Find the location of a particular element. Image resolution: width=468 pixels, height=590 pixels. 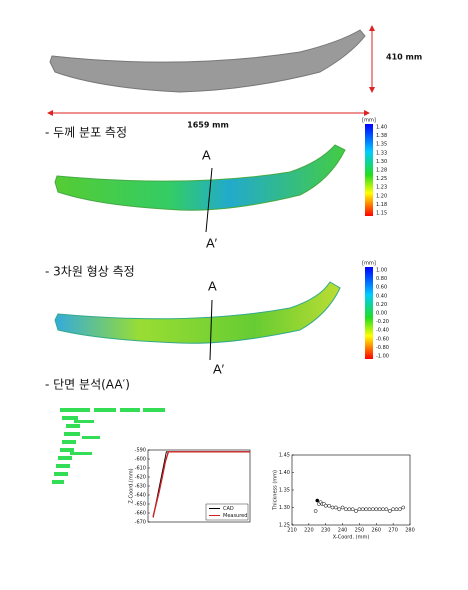

line-series is located at coordinates (201, 484).